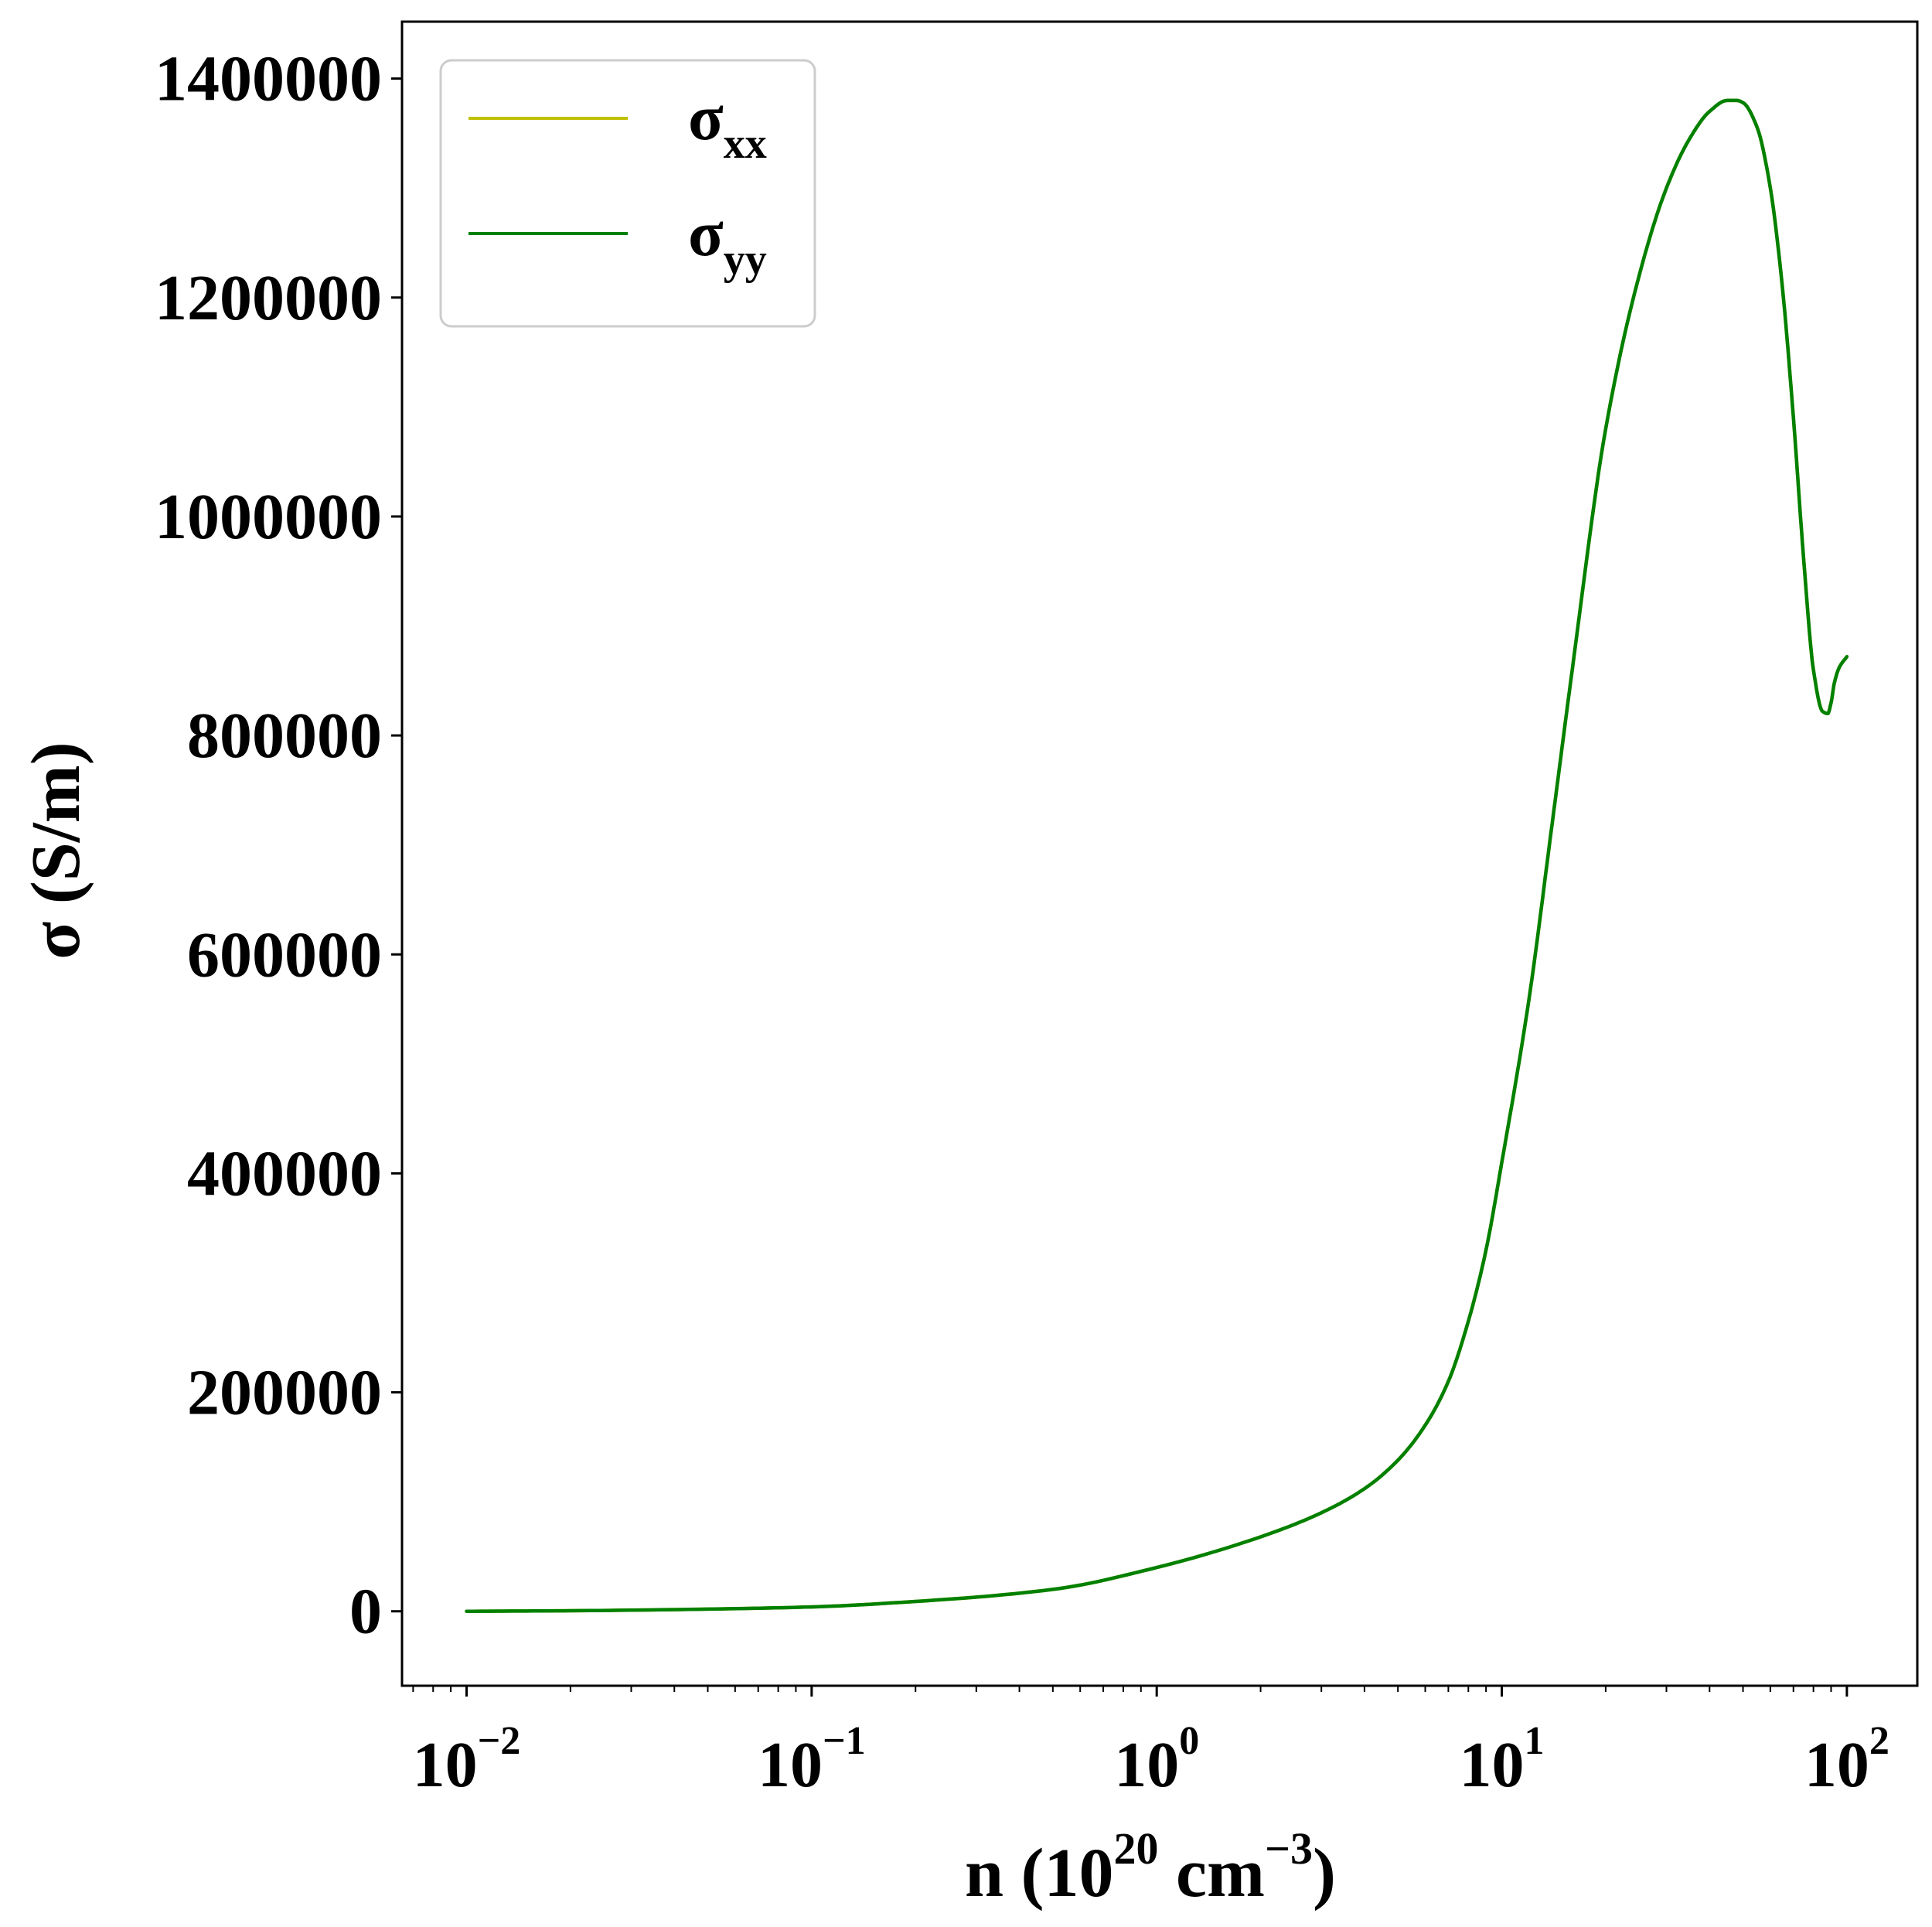 The width and height of the screenshot is (1932, 1927). I want to click on legend-label-sigma-yy-name: σ, so click(706, 234).